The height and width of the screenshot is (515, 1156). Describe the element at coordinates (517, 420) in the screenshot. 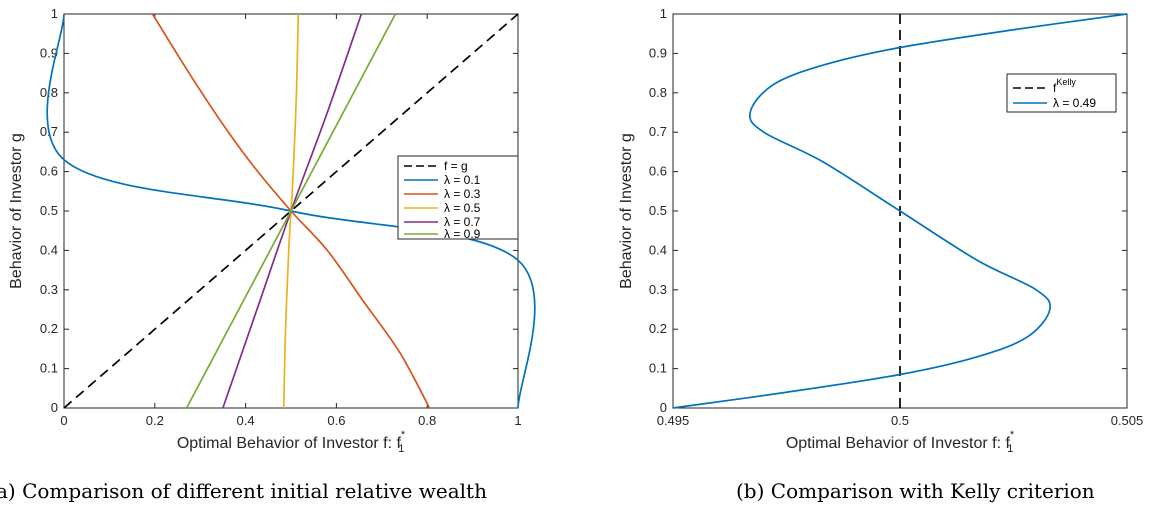

I see `x-tick-label: 1` at that location.